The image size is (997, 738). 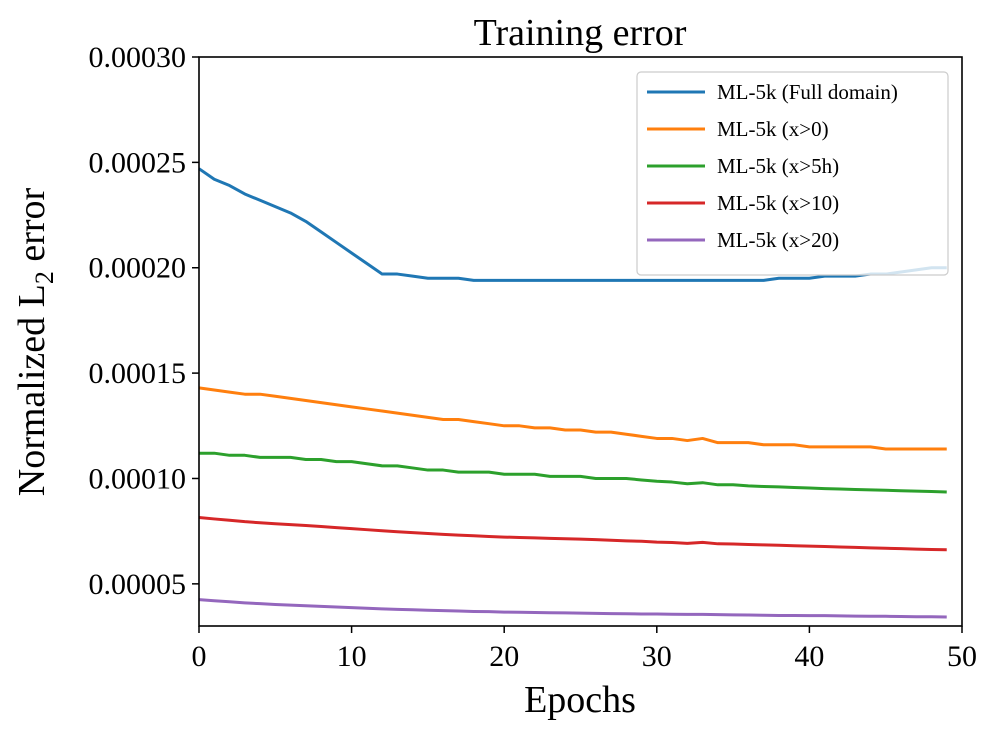 I want to click on y-tick-label: 0.00015, so click(x=138, y=373).